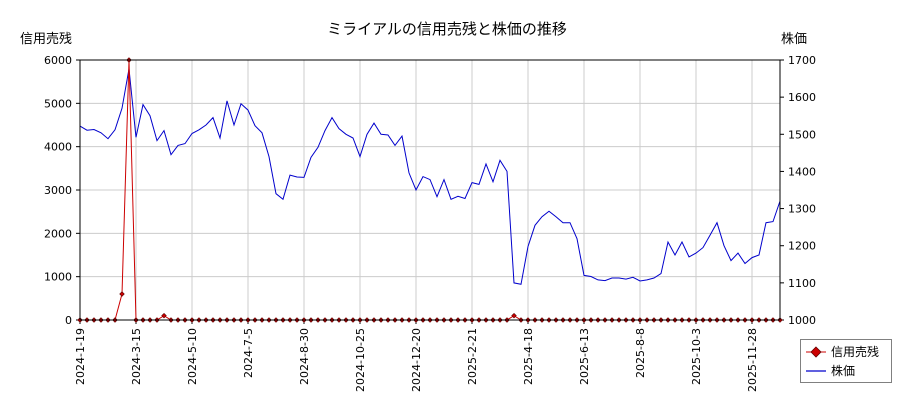 This screenshot has width=900, height=400. What do you see at coordinates (360, 360) in the screenshot?
I see `x-tick-label: 2024-10-25` at bounding box center [360, 360].